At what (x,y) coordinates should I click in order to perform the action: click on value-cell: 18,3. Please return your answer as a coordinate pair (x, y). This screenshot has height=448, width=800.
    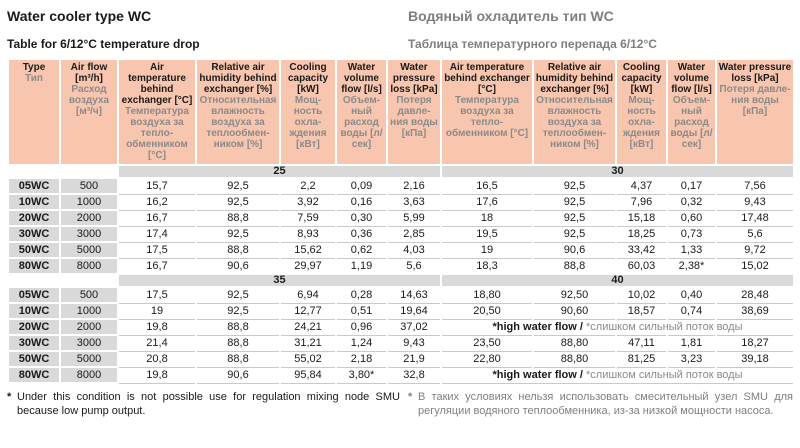
    Looking at the image, I should click on (487, 266).